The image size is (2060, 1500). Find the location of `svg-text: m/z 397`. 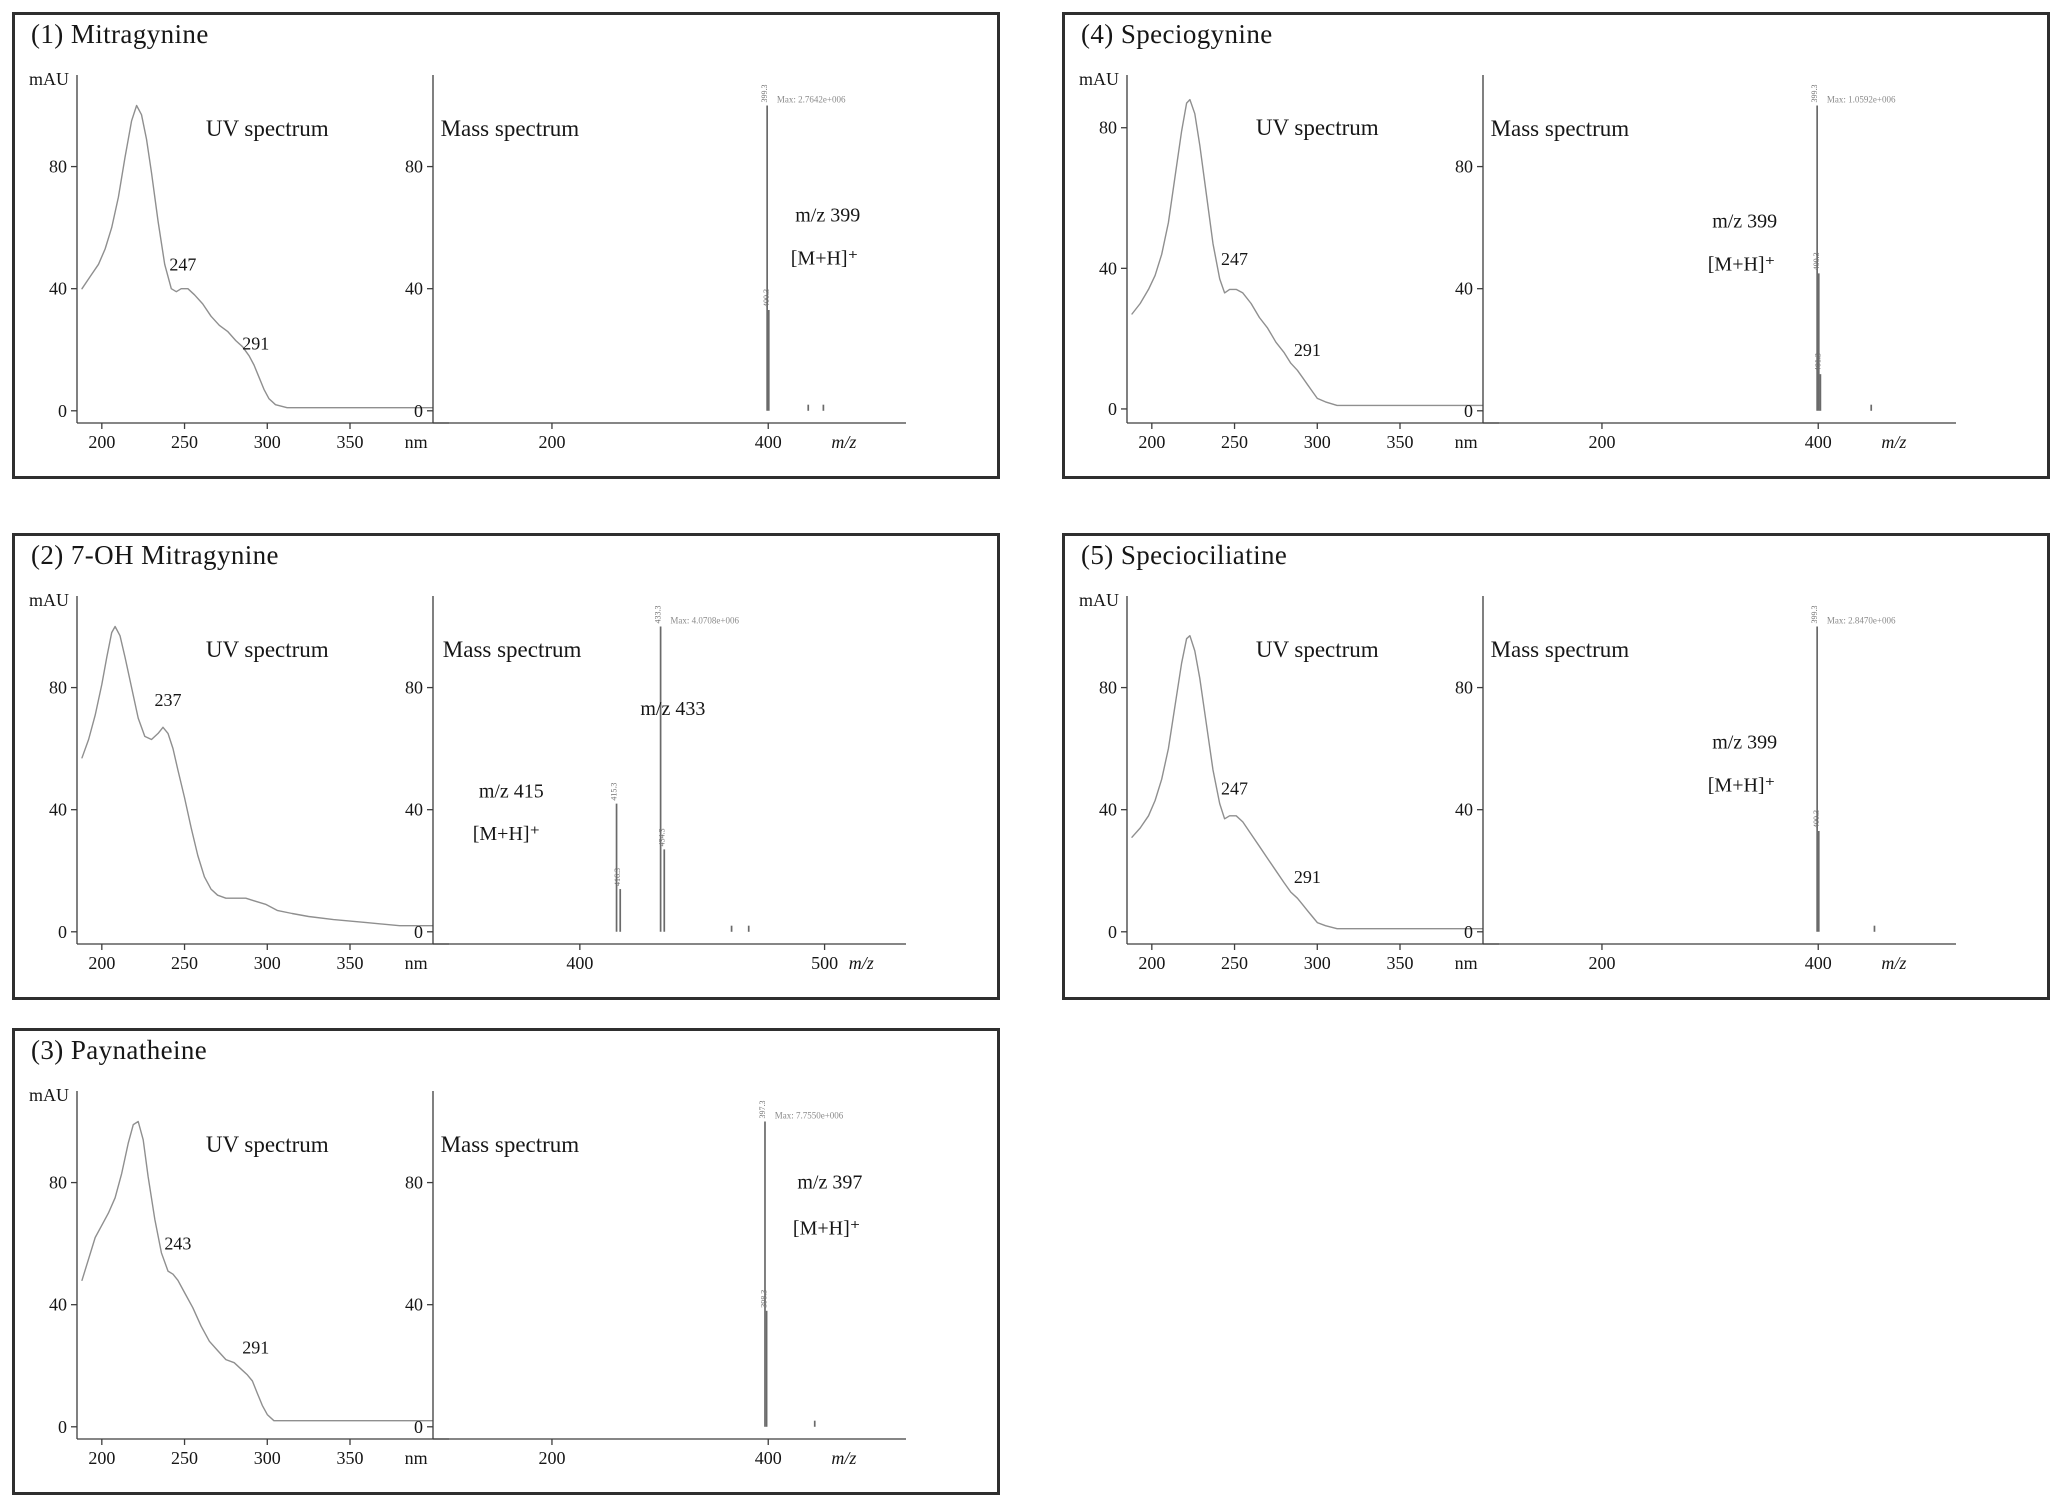

svg-text: m/z 397 is located at coordinates (829, 1183).